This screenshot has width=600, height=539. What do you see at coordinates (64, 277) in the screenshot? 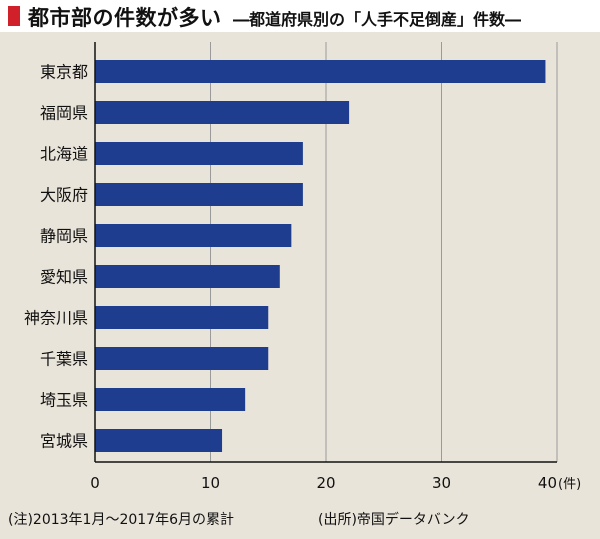
I see `category-label: 愛知県` at bounding box center [64, 277].